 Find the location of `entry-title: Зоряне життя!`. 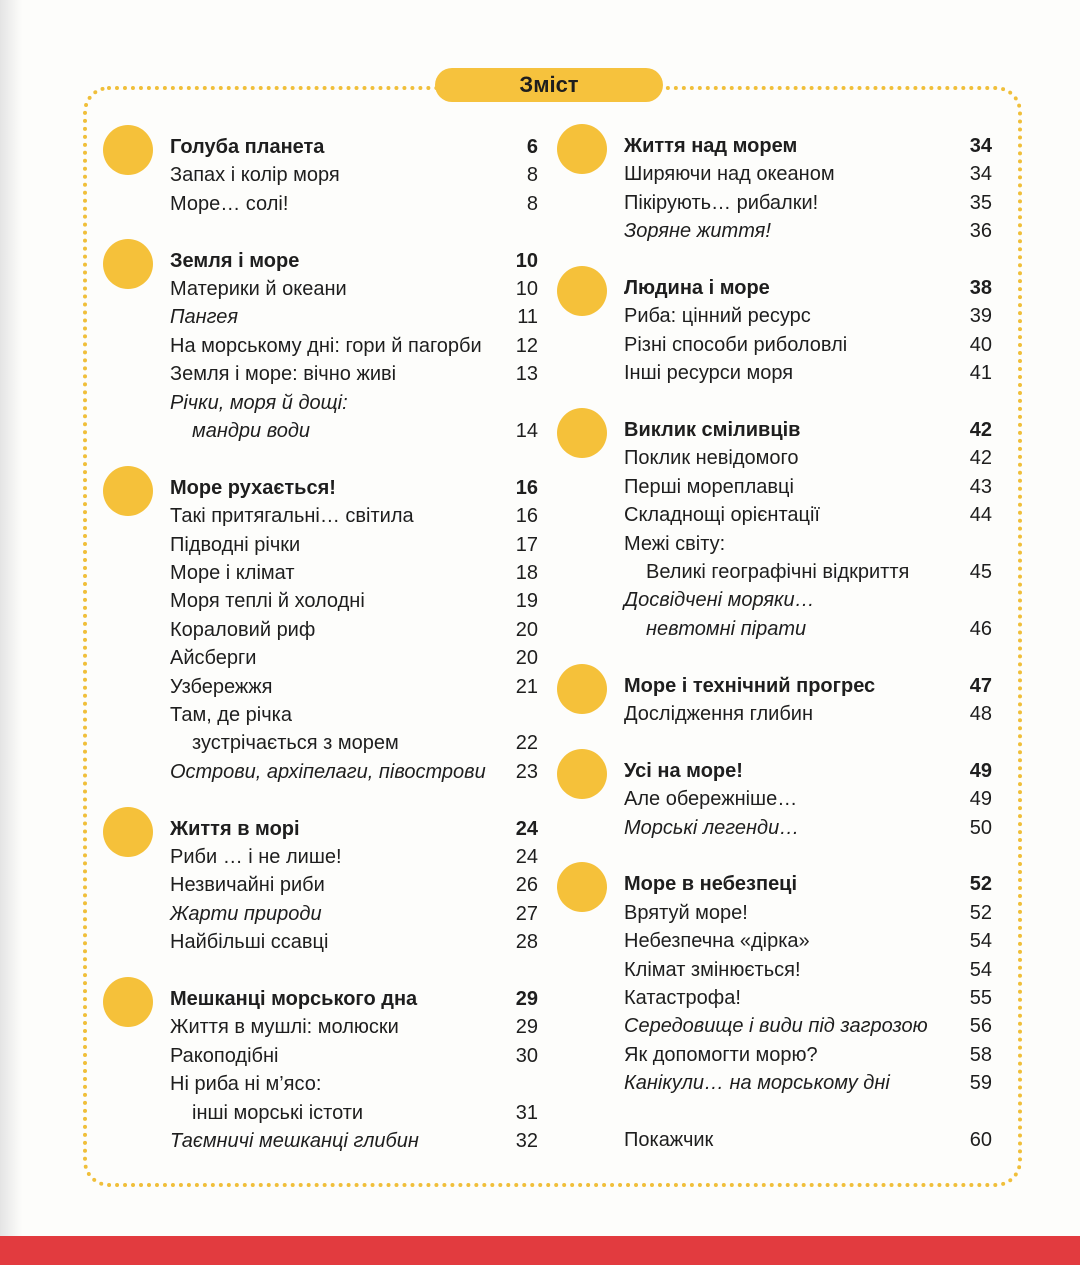

entry-title: Зоряне життя! is located at coordinates (697, 231).